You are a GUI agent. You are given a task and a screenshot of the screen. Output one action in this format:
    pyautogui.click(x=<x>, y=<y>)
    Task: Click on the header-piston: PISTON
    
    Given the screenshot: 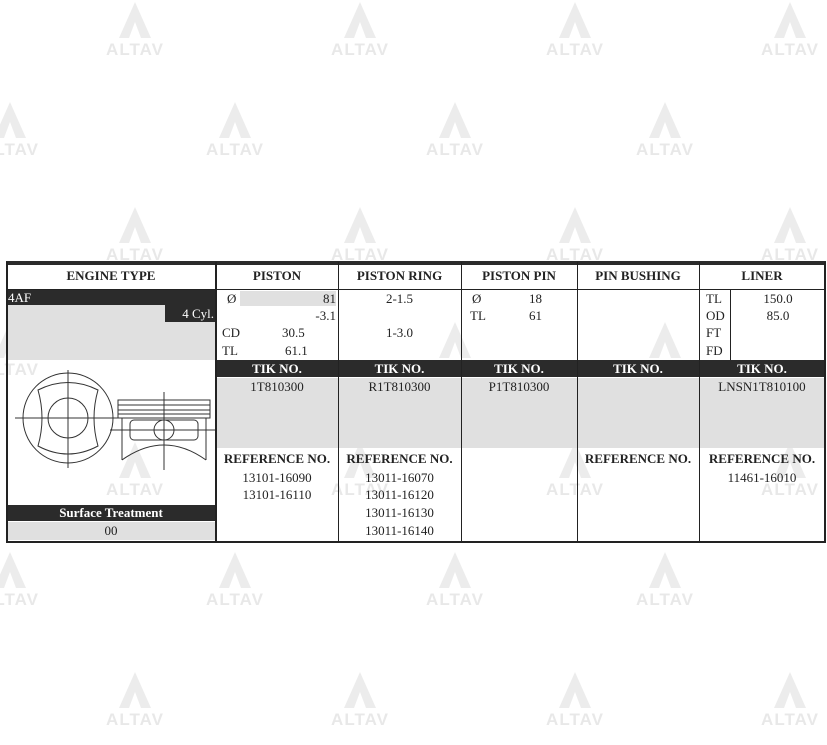 What is the action you would take?
    pyautogui.click(x=277, y=275)
    